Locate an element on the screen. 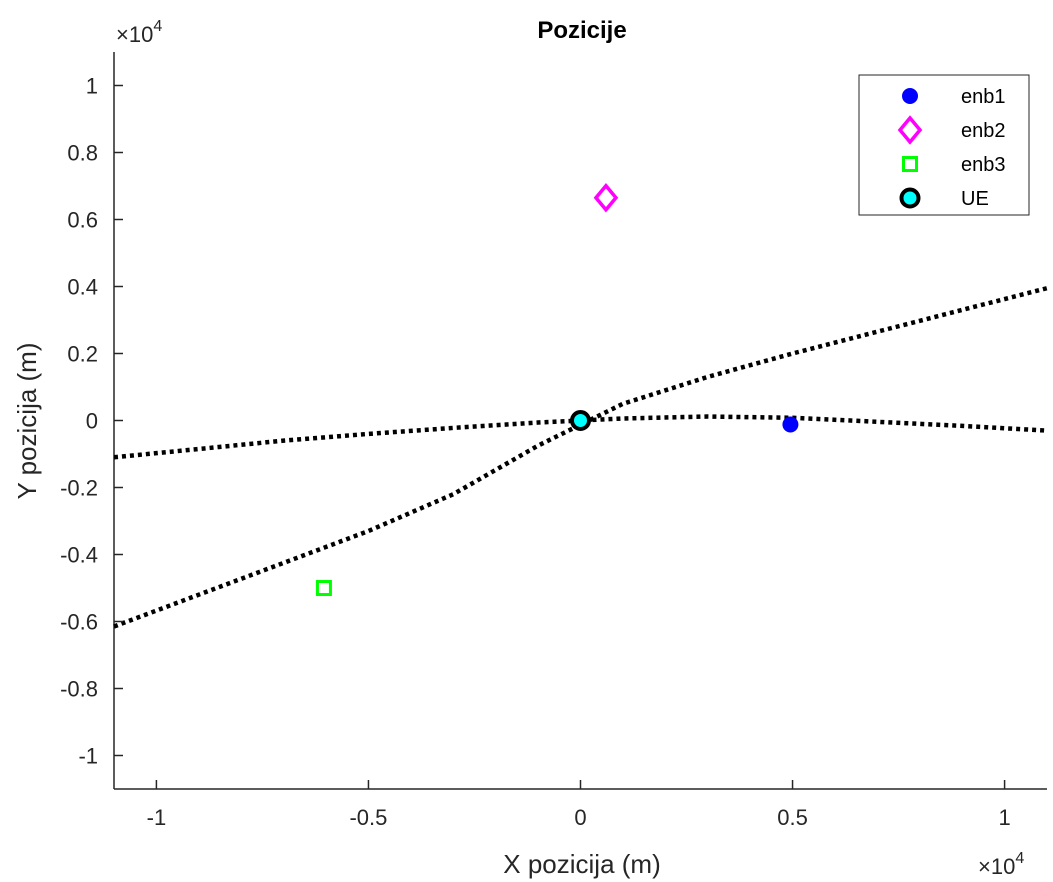 Image resolution: width=1053 pixels, height=882 pixels. y-tick-label: 0.4 is located at coordinates (82, 287).